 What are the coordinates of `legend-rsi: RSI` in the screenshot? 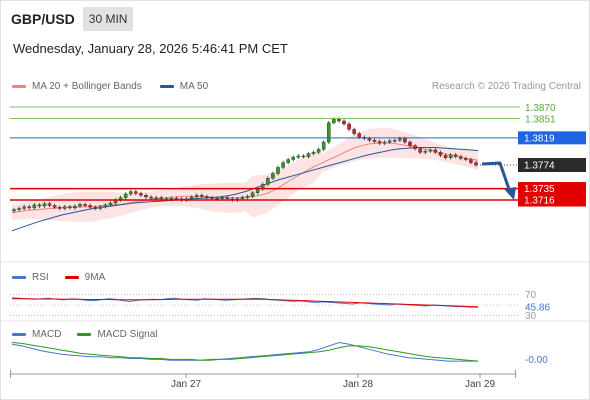 It's located at (40, 277).